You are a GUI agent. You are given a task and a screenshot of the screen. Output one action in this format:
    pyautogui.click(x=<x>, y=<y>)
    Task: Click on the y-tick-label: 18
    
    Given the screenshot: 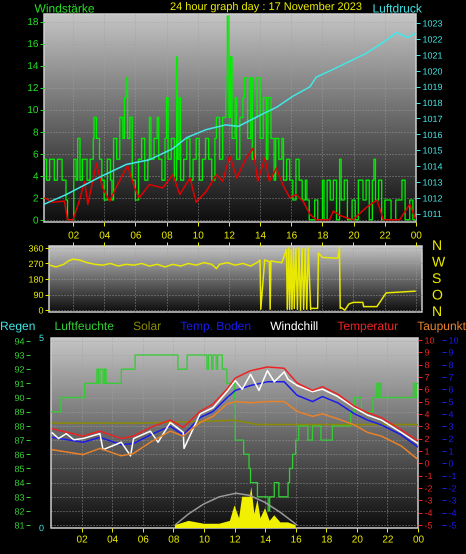 What is the action you would take?
    pyautogui.click(x=33, y=22)
    